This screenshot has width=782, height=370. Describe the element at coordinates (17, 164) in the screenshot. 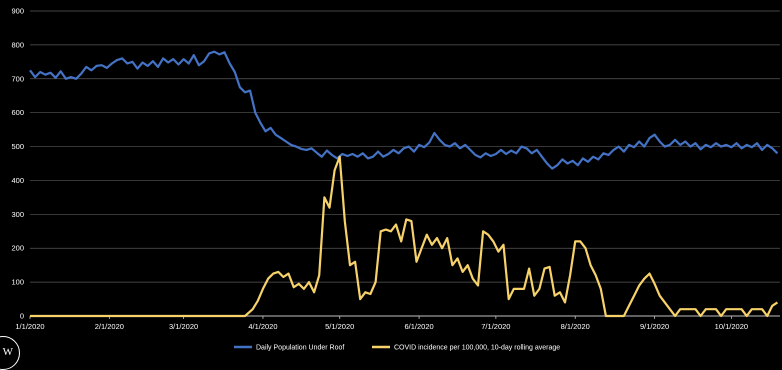

I see `y-axis: 0 100 200 300 400 500 600 700 800 900` at that location.